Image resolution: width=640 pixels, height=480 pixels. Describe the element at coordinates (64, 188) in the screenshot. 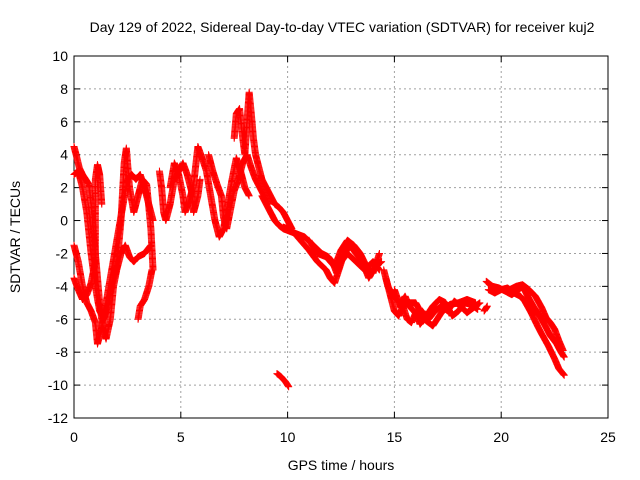

I see `y-tick-label: 2` at that location.